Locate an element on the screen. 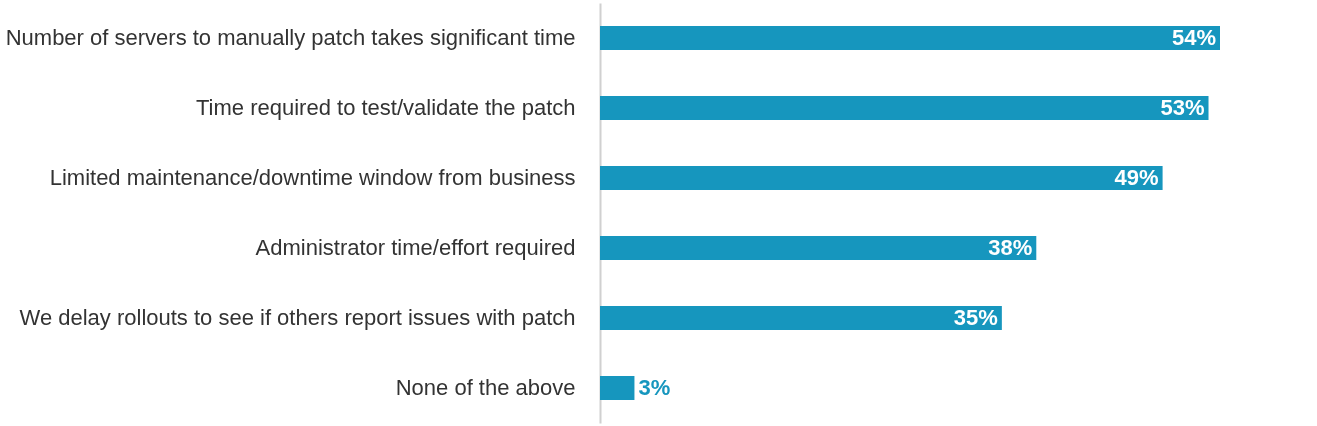 The image size is (1317, 426). y-tick-label: Time required to test/validate the patch is located at coordinates (386, 107).